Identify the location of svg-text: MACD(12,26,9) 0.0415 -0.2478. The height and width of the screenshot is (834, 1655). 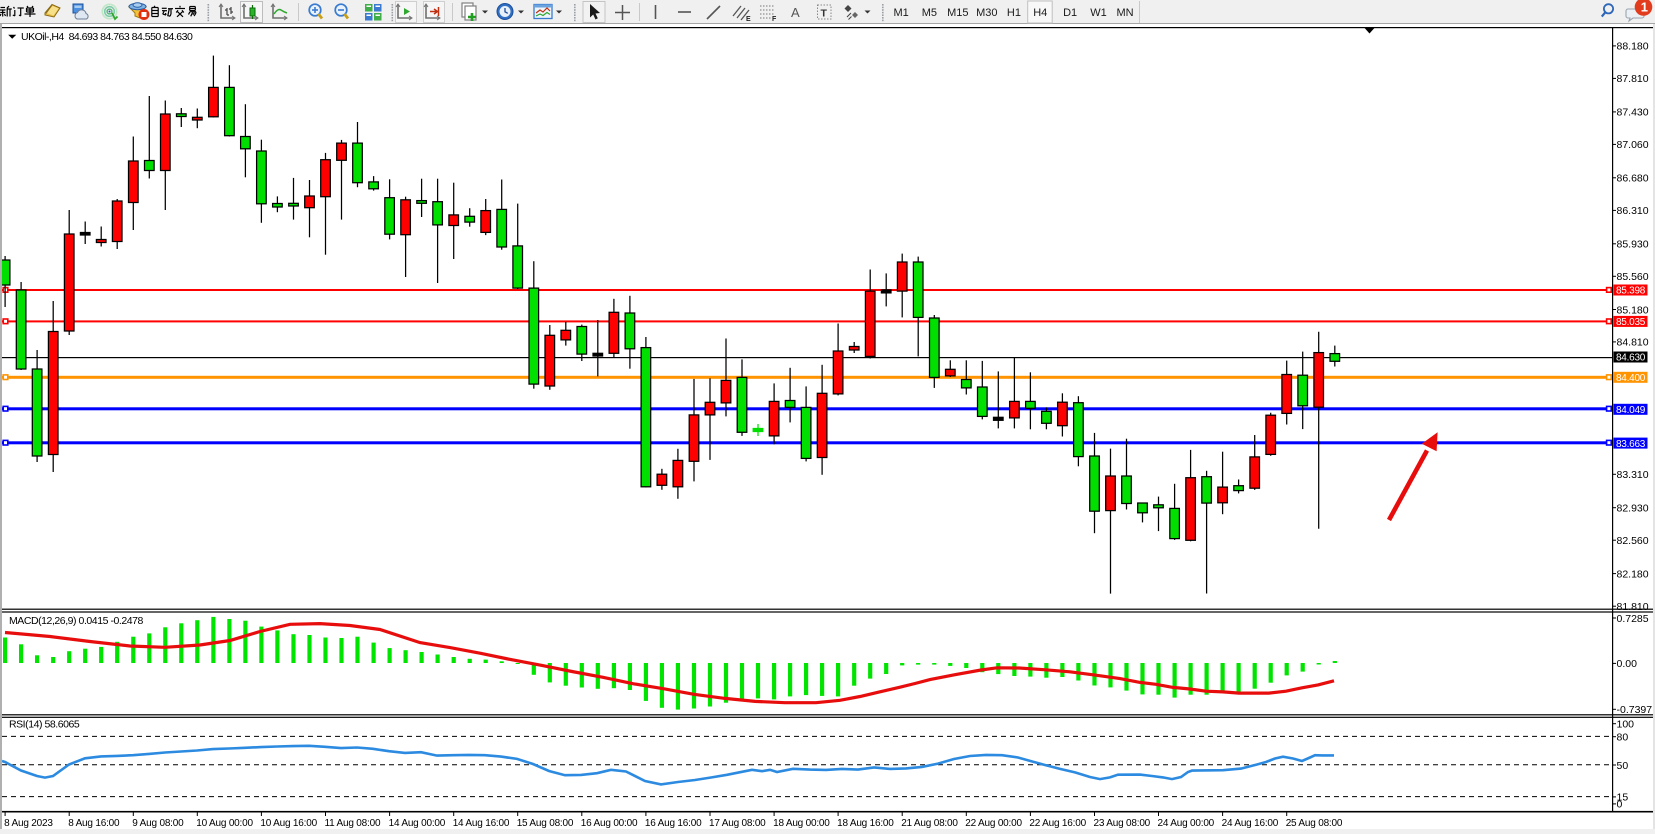
(76, 621).